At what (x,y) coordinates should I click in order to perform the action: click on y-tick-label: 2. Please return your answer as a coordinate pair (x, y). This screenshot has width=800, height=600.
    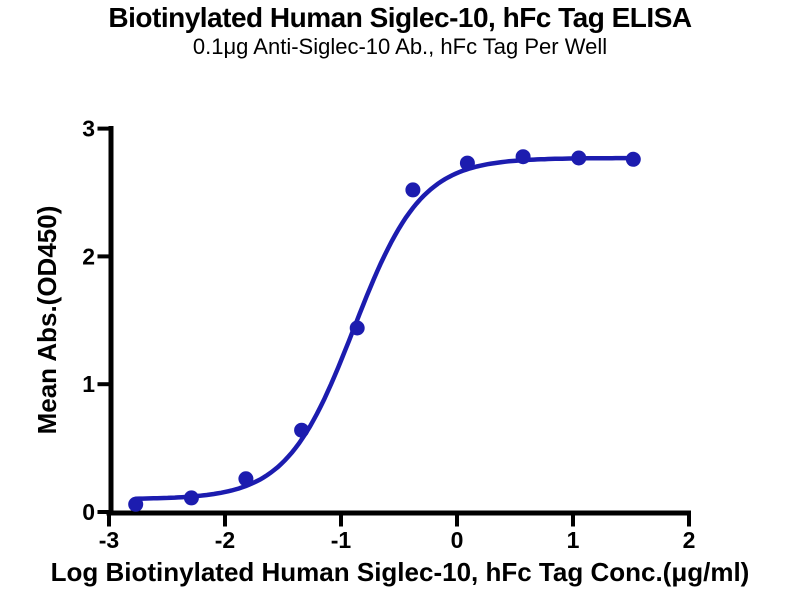
    Looking at the image, I should click on (88, 256).